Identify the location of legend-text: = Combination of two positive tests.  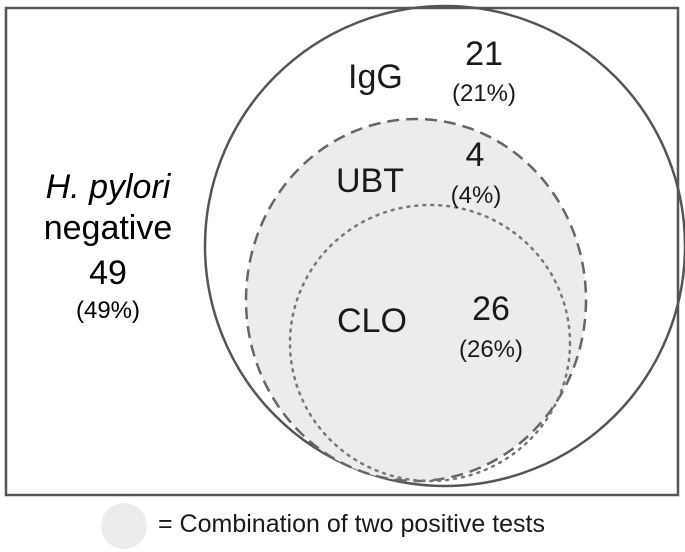
(351, 524).